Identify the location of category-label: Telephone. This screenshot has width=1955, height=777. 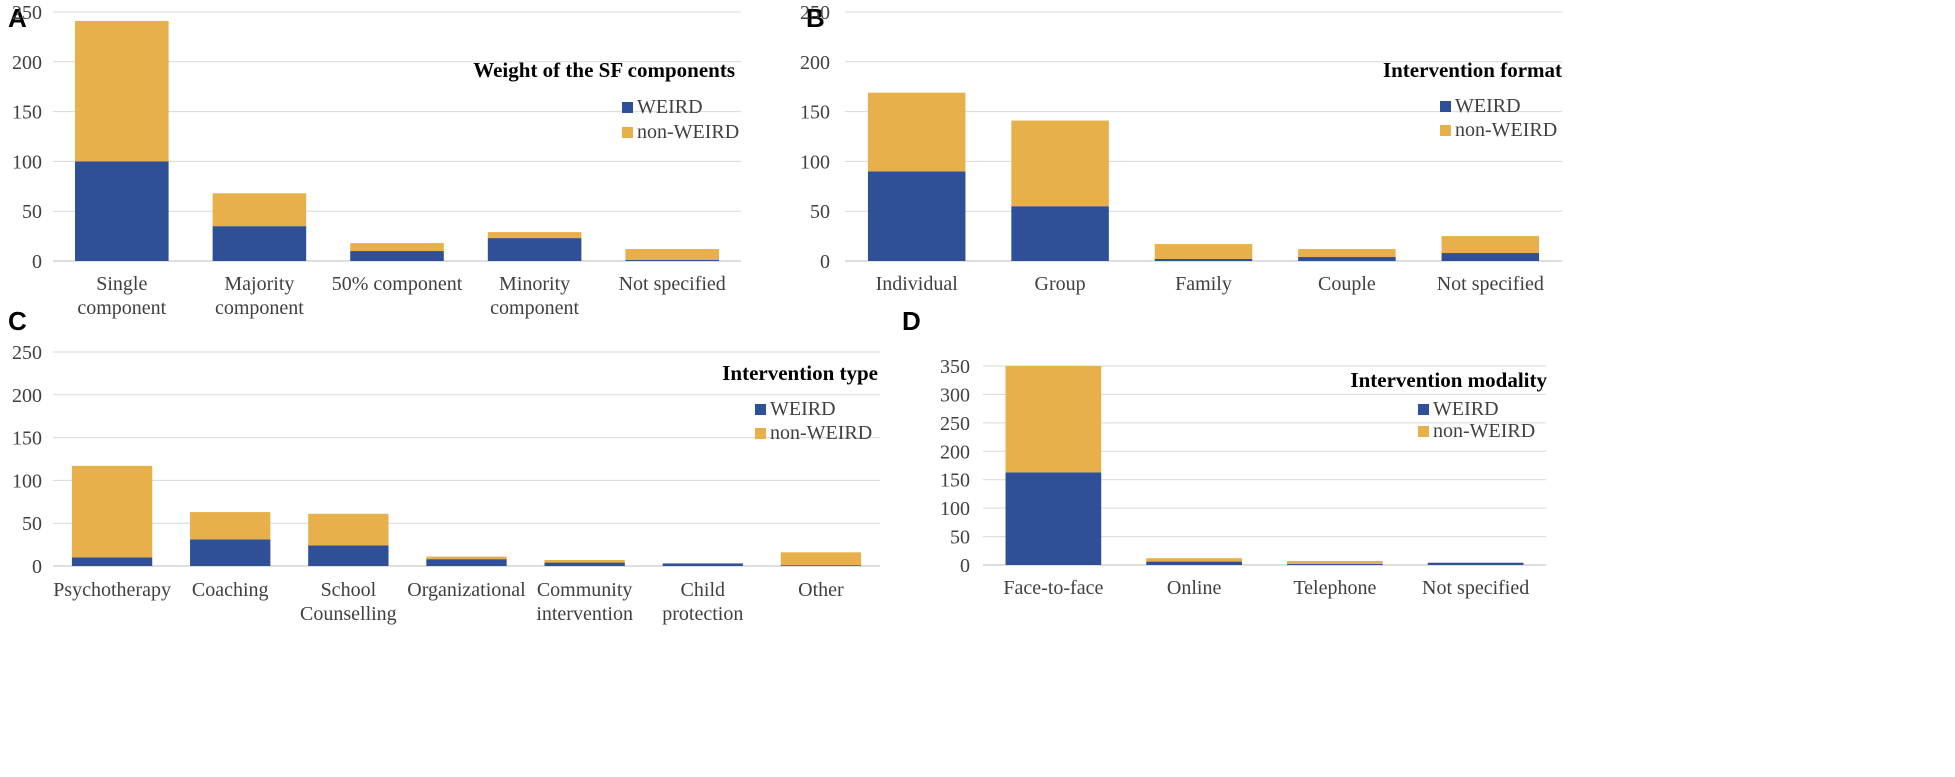
(1334, 588).